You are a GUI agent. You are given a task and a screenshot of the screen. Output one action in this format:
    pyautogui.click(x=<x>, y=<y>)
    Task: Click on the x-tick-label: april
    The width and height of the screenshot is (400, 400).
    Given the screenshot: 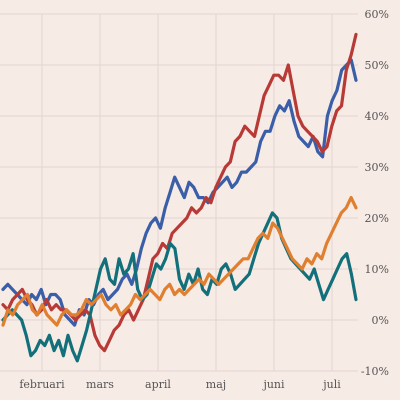 What is the action you would take?
    pyautogui.click(x=158, y=384)
    